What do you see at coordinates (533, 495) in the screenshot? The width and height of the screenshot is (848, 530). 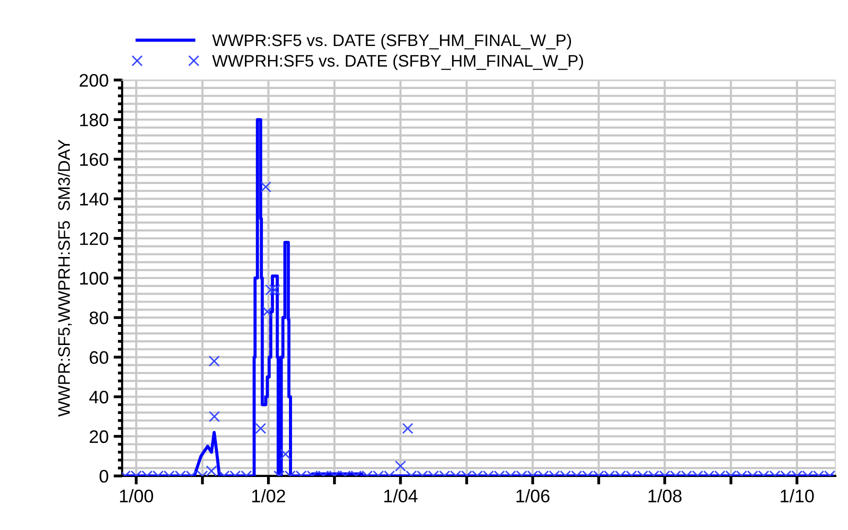 I see `x-tick-label: 1/06` at bounding box center [533, 495].